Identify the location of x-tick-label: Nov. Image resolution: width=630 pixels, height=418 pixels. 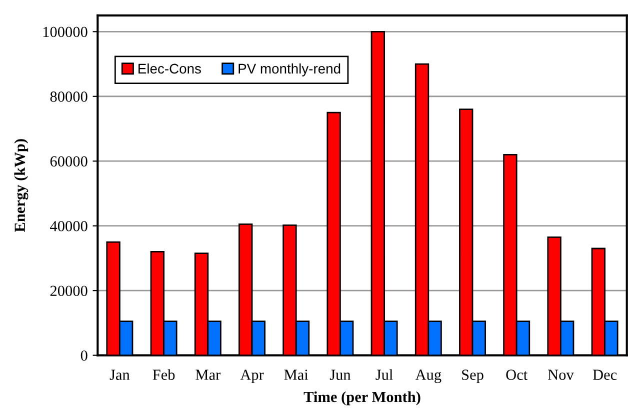
(561, 375).